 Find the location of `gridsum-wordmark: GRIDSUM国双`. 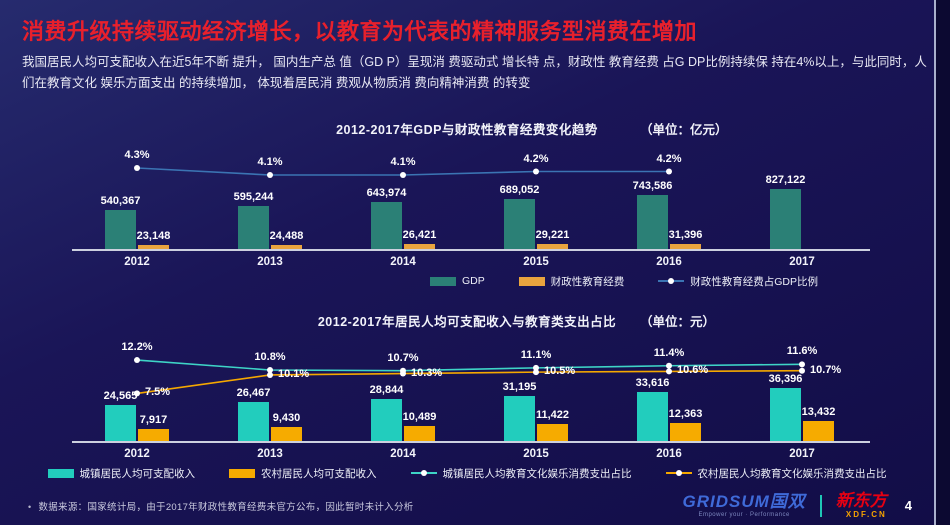

gridsum-wordmark: GRIDSUM国双 is located at coordinates (744, 501).